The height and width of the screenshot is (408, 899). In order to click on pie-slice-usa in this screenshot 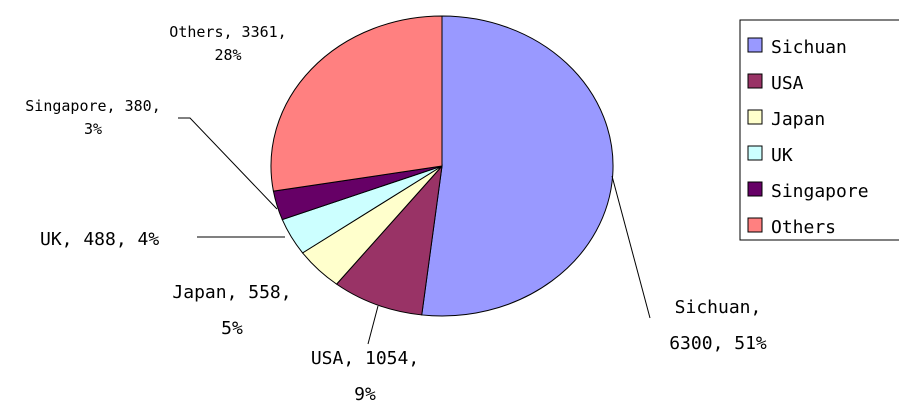, I will do `click(389, 240)`.